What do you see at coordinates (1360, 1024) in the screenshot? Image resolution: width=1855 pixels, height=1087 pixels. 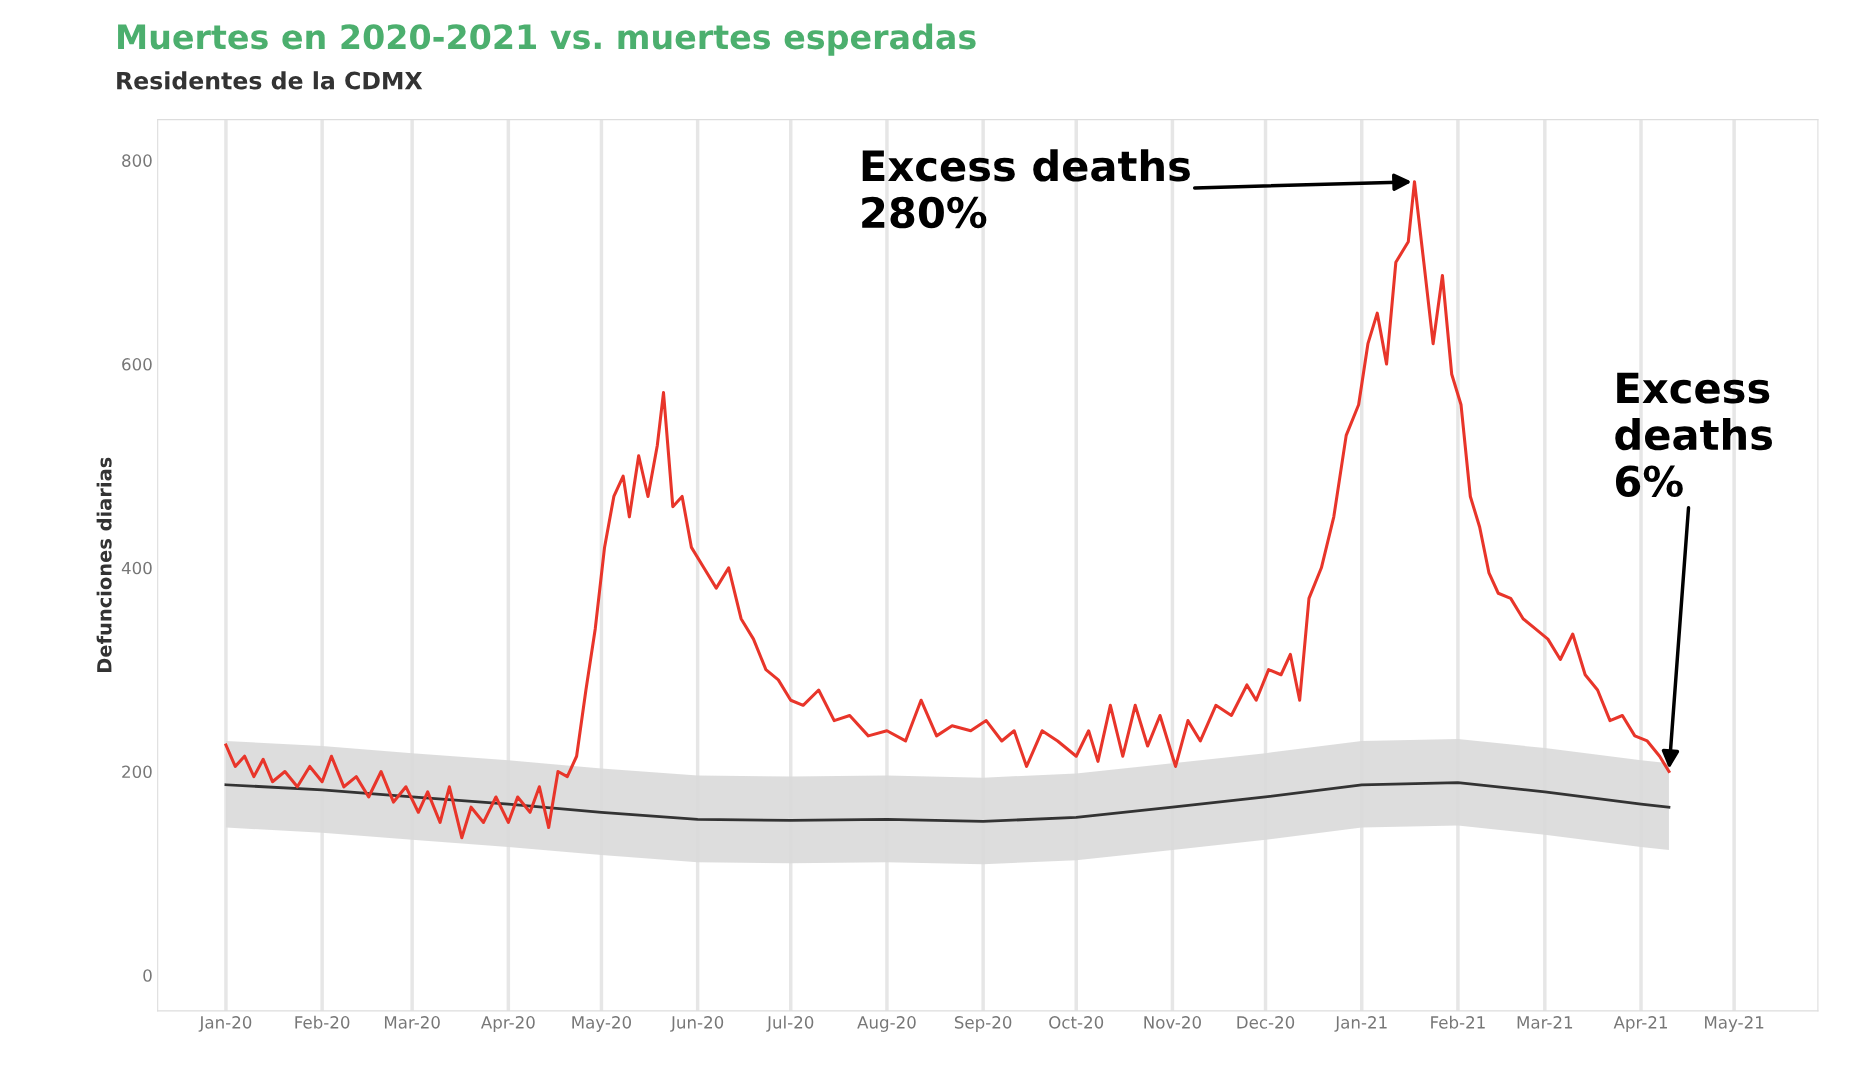 I see `x-tick-label: Jan-21` at bounding box center [1360, 1024].